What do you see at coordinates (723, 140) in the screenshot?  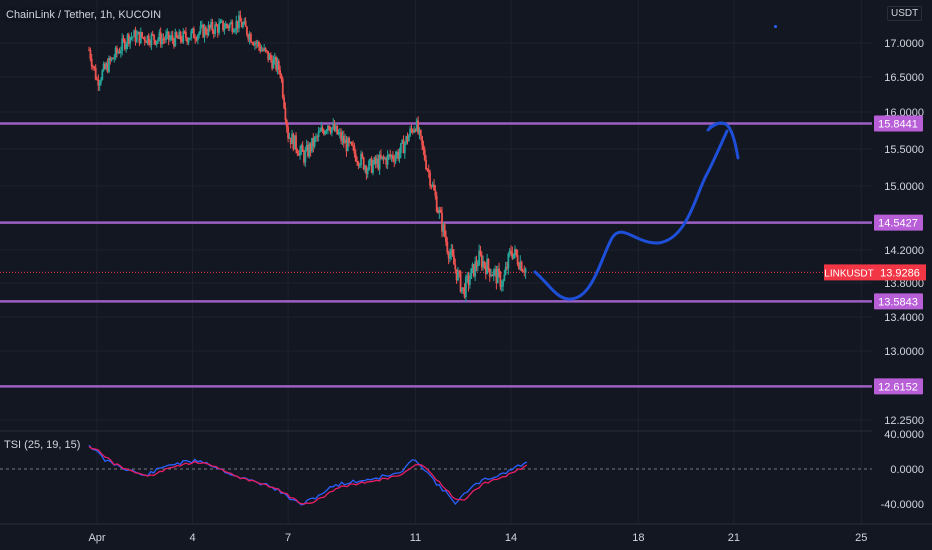 I see `forecast-arrowhead` at bounding box center [723, 140].